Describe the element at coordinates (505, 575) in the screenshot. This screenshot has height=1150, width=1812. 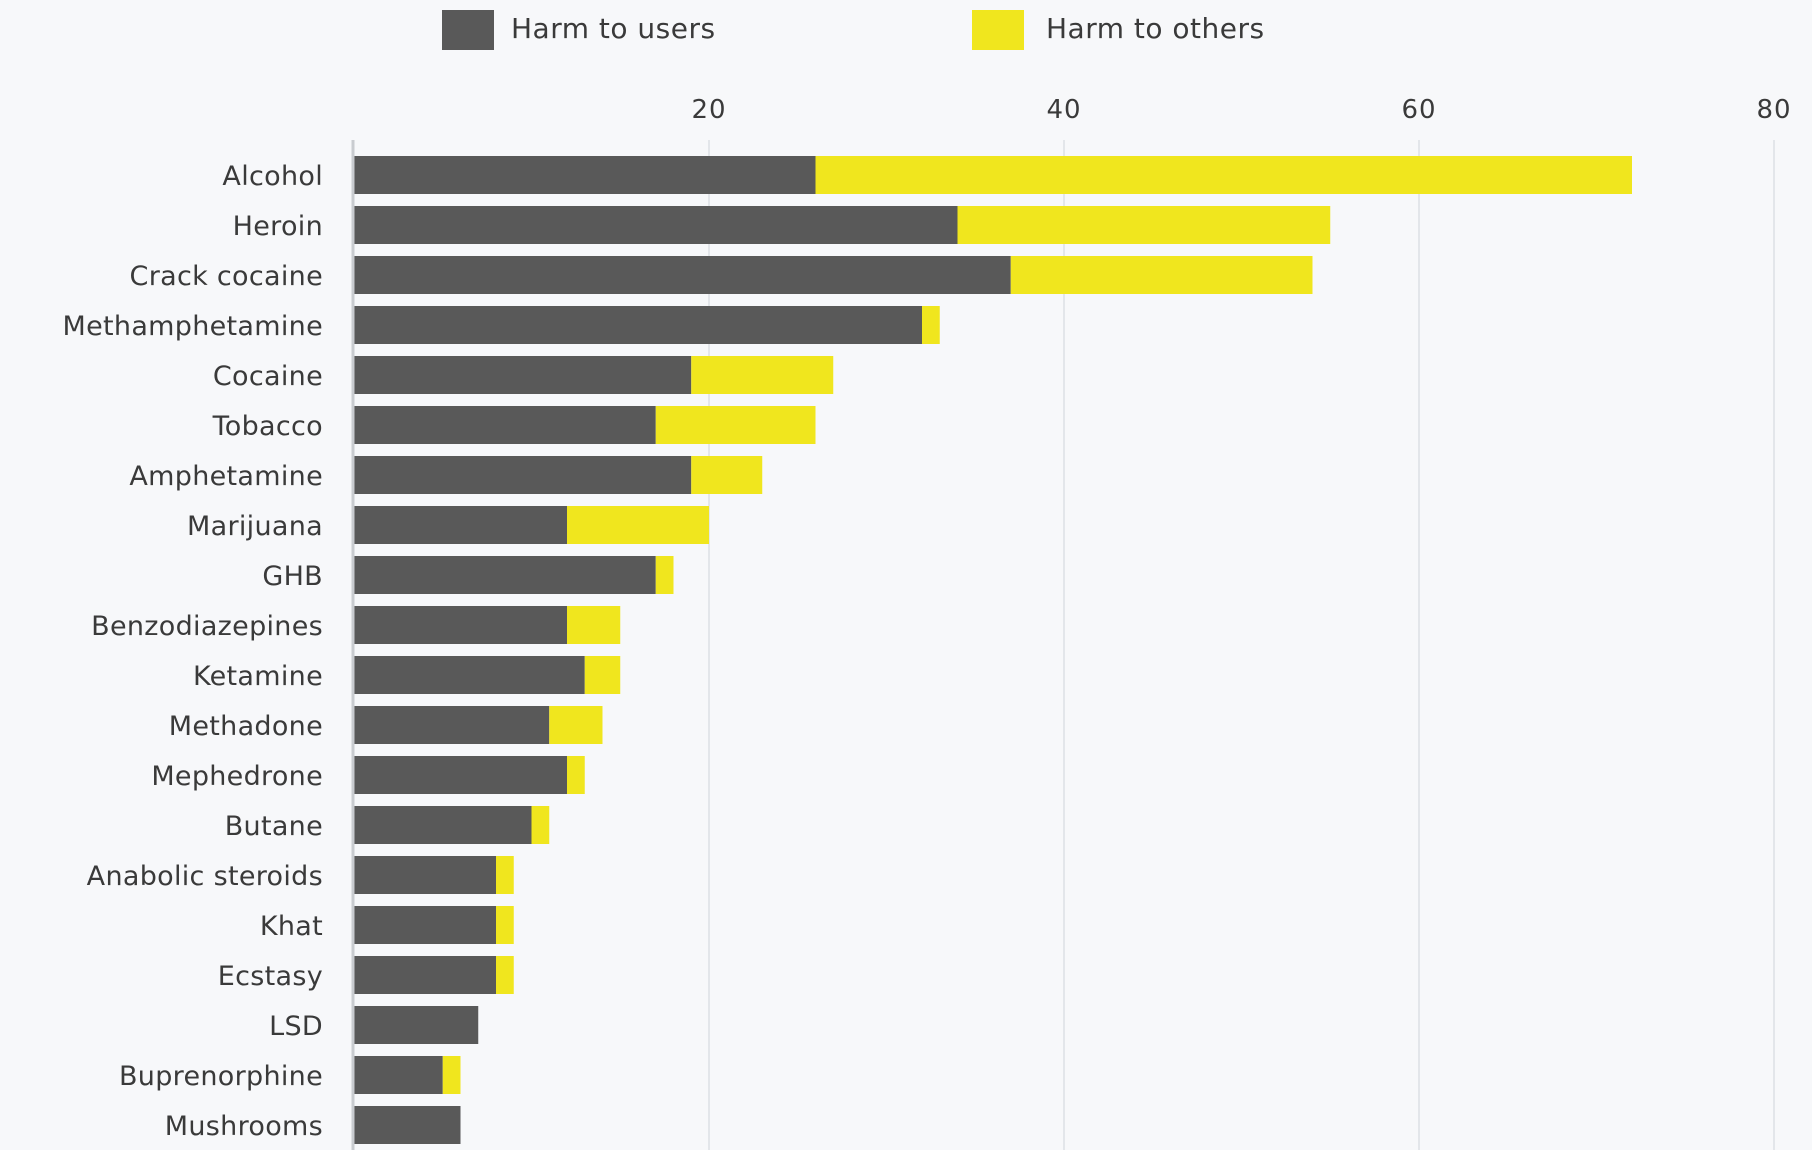
I see `bar-ghb-harm-to-users` at that location.